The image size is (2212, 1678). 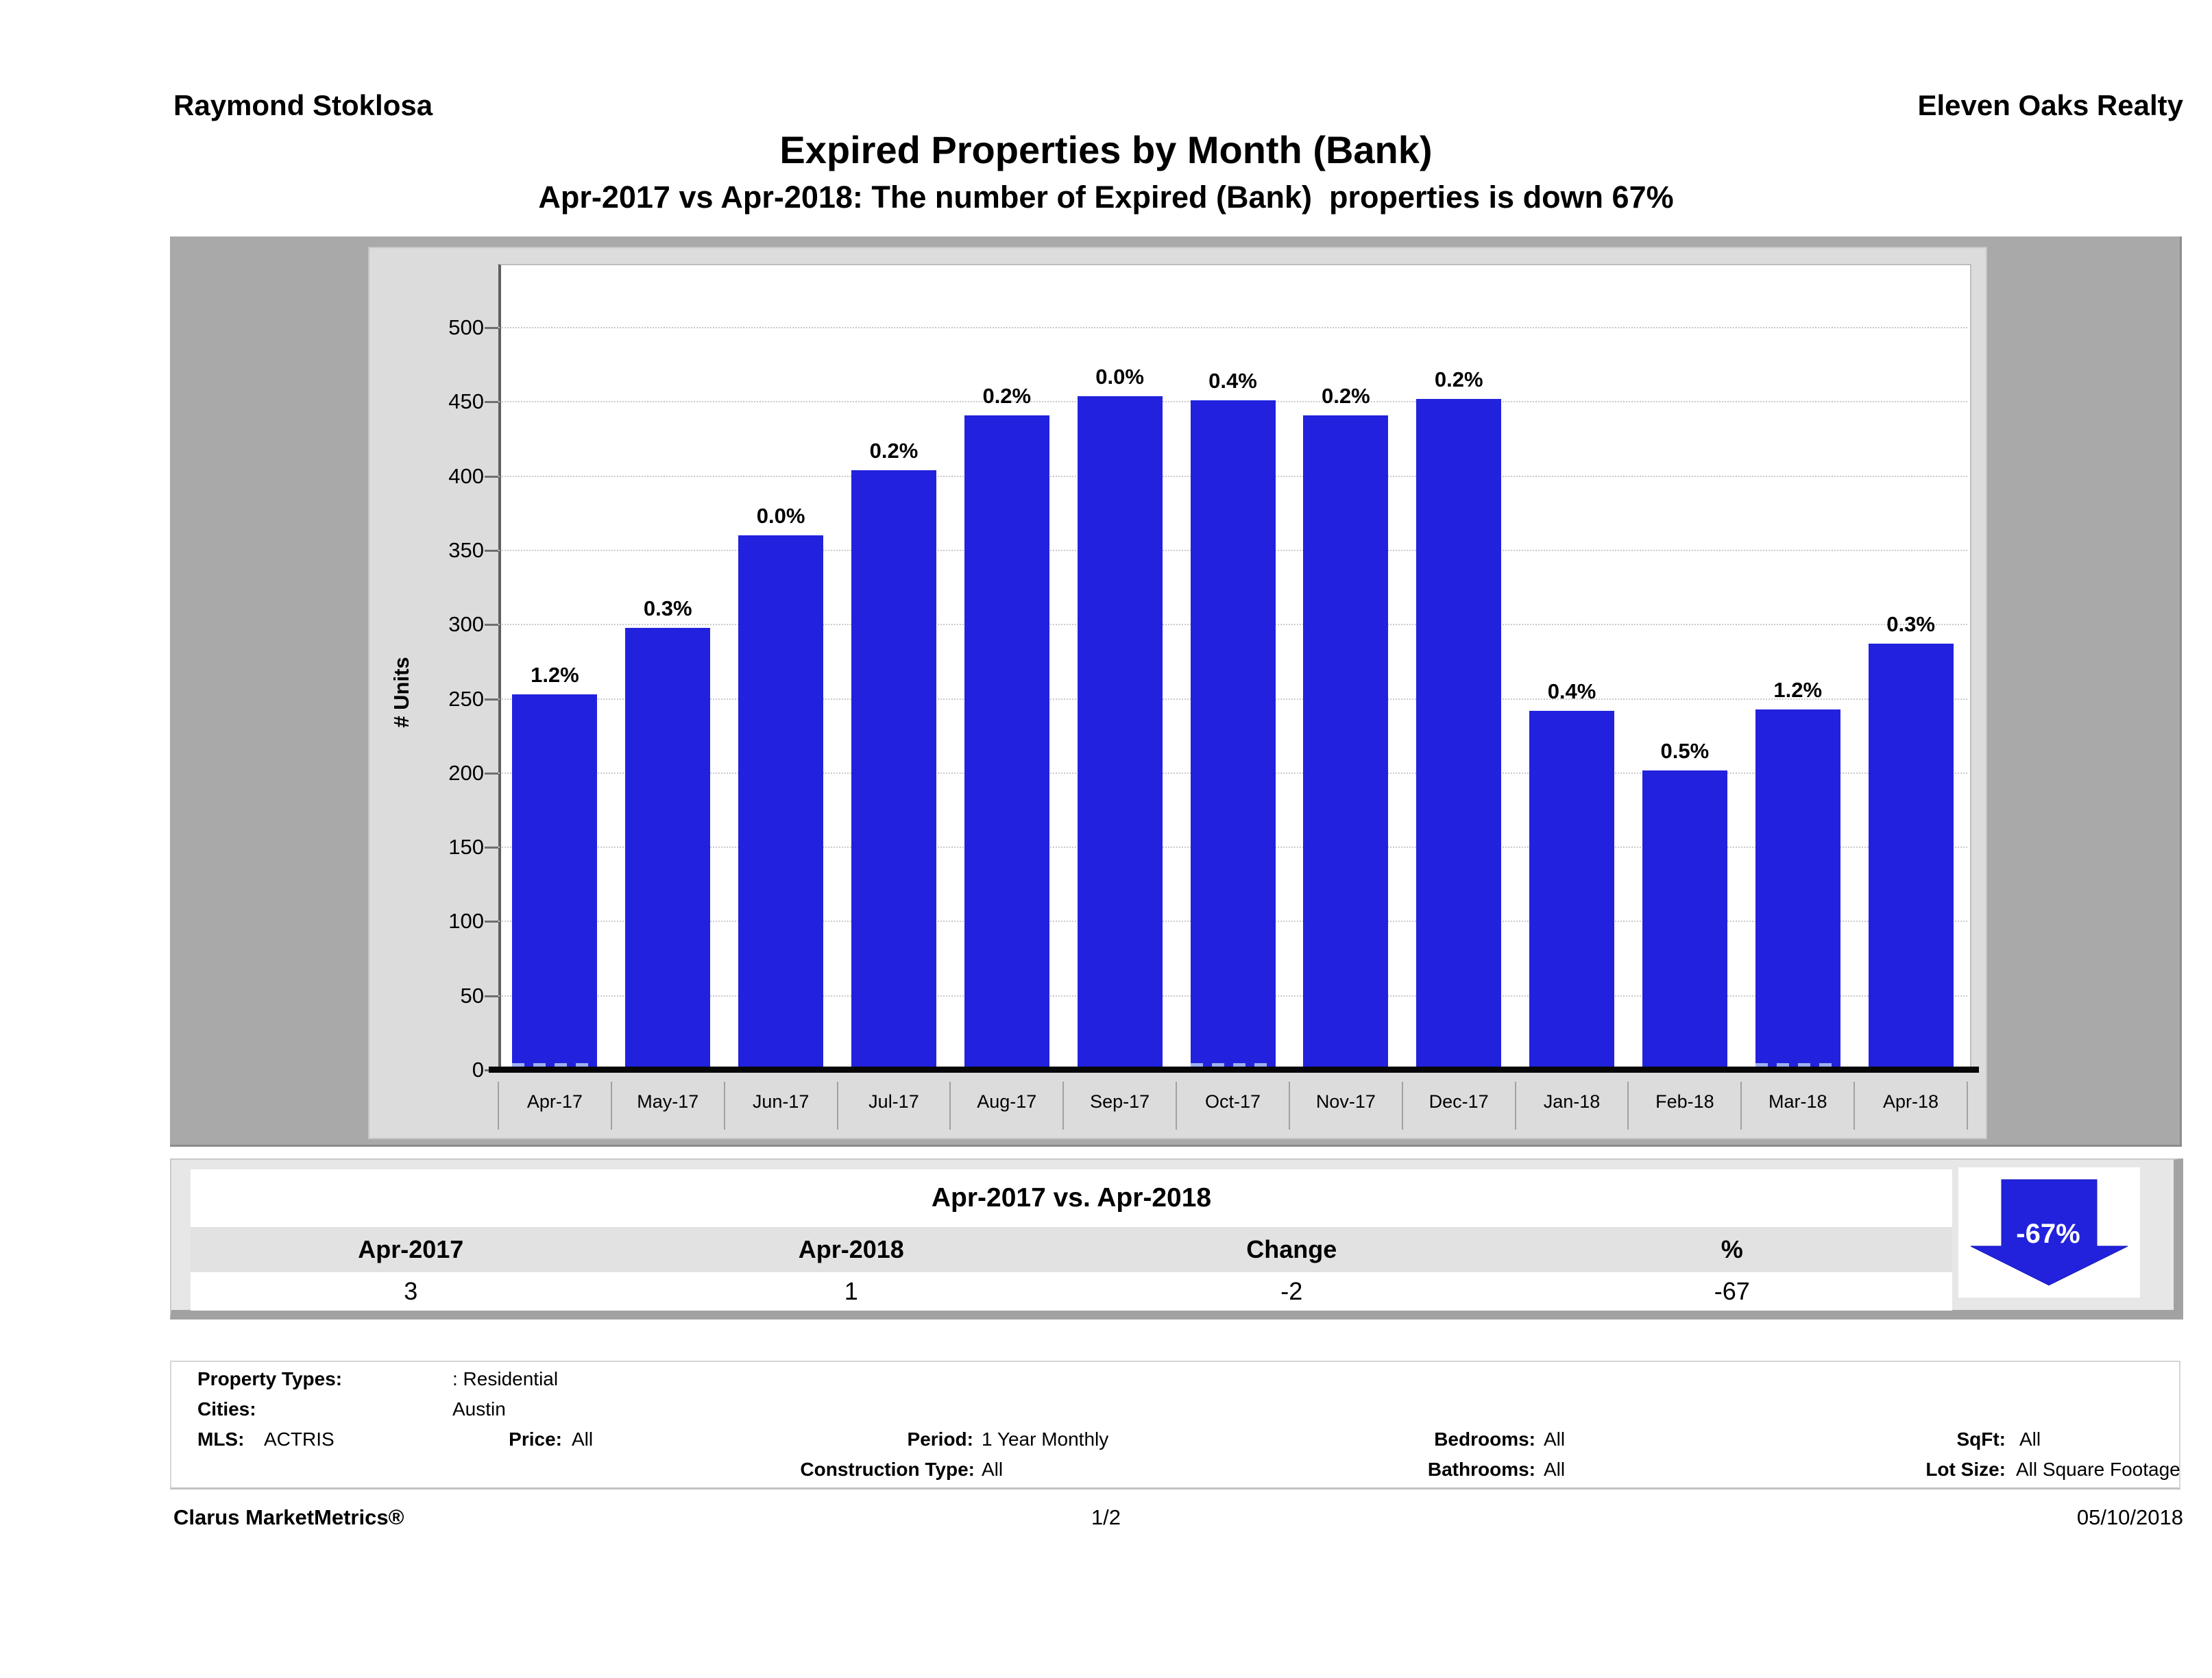 What do you see at coordinates (479, 1409) in the screenshot?
I see `cities-value: Austin` at bounding box center [479, 1409].